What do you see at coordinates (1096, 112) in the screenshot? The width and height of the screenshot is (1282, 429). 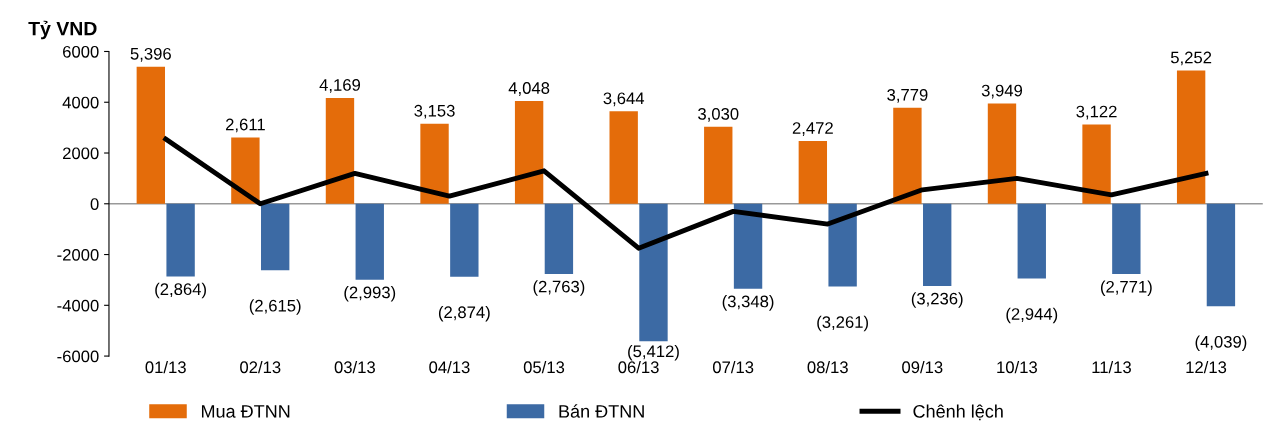 I see `data-label: 3,122` at bounding box center [1096, 112].